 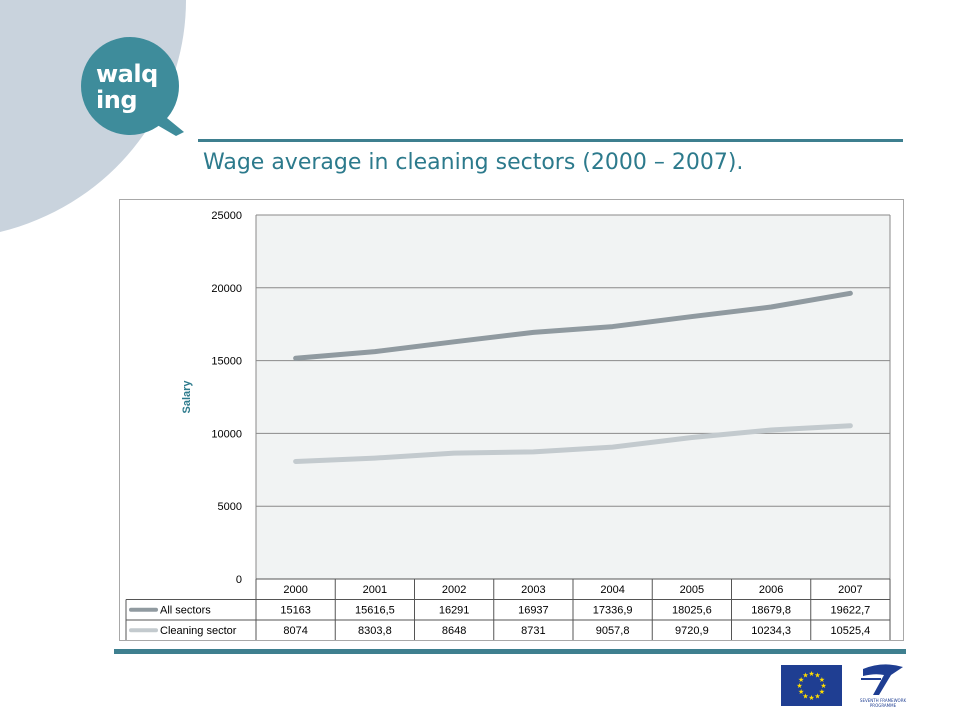 I want to click on data-label: 18679,8, so click(x=771, y=611).